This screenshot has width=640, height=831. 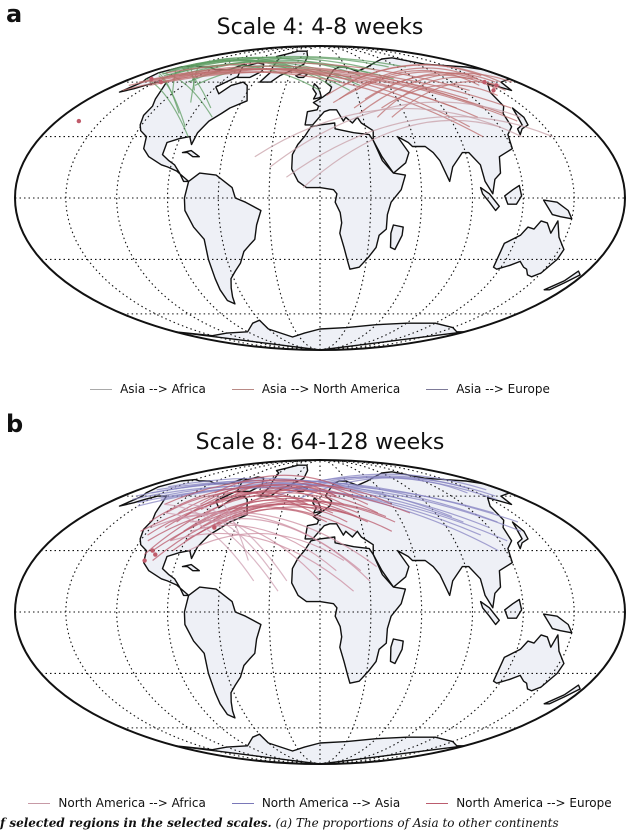 I want to click on legend-label: Asia --> North America, so click(x=331, y=389).